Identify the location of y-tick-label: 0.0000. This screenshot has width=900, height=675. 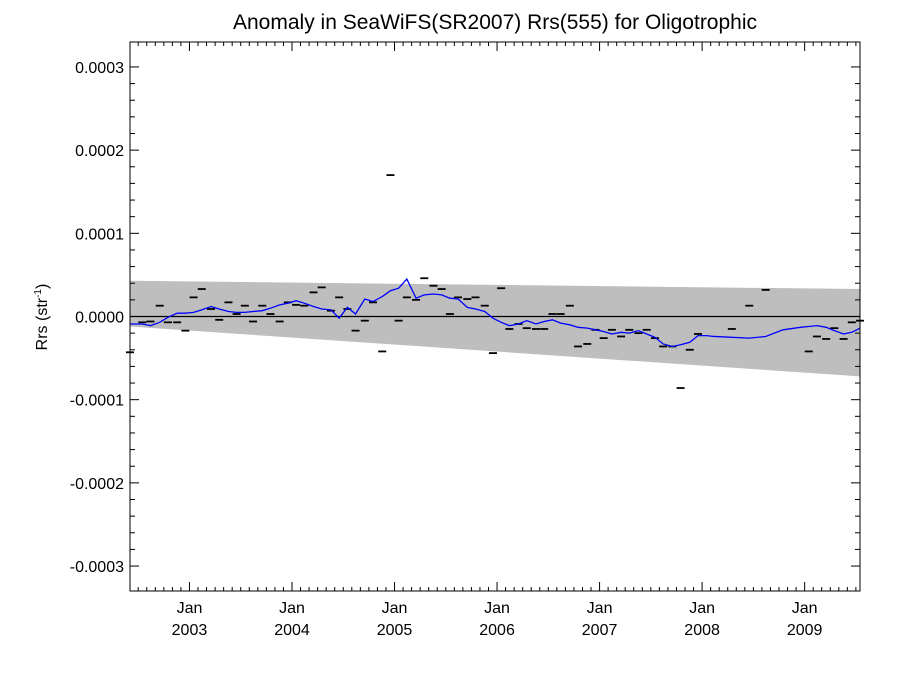
(99, 318).